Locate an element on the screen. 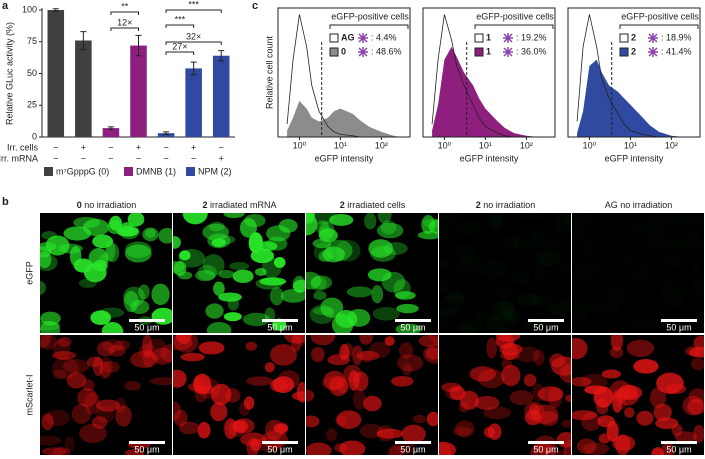  error-bar is located at coordinates (193, 68).